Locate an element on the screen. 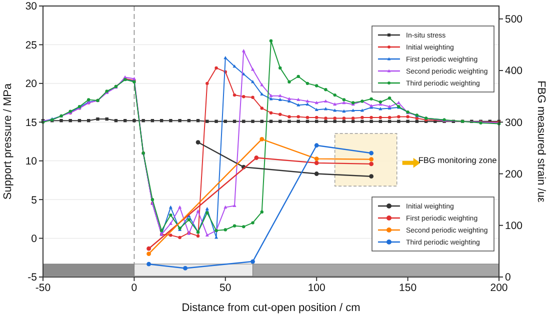  x-tick-label: 200 is located at coordinates (499, 288).